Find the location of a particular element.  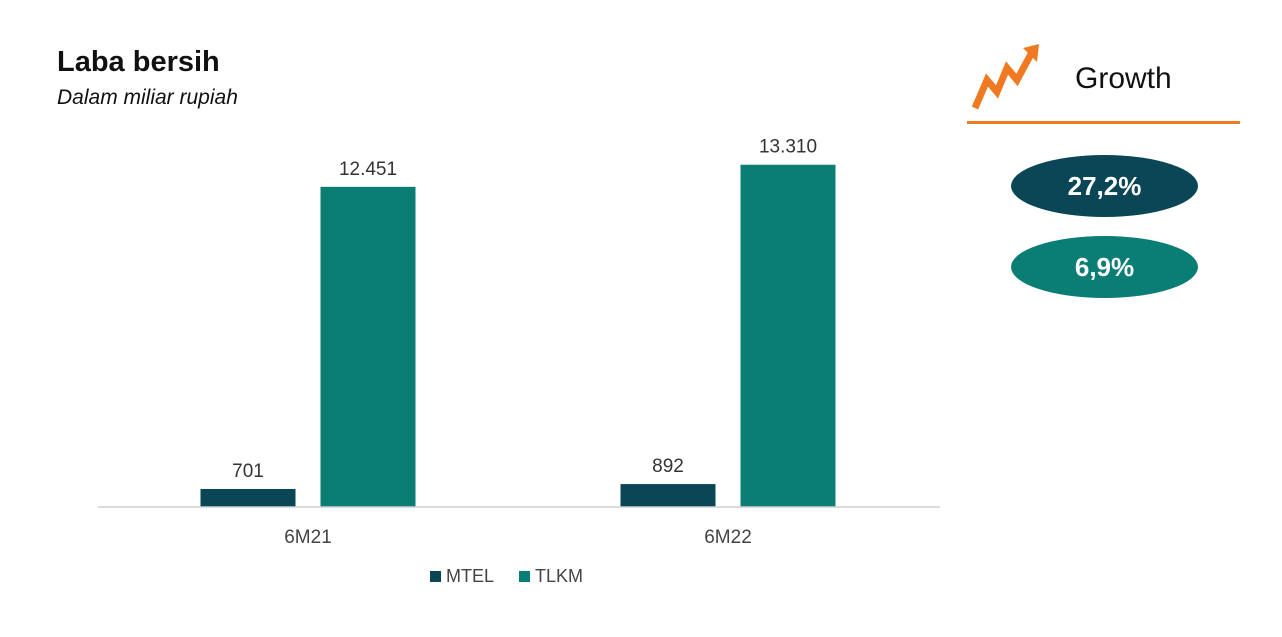

data-label-mtel-6m21: 701 is located at coordinates (248, 471).